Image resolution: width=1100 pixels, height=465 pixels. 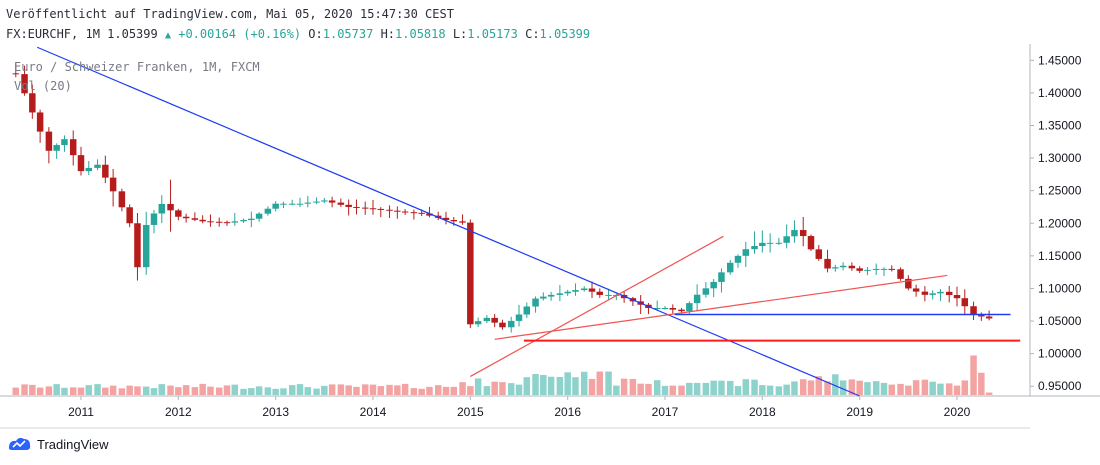 I want to click on tradingview-wordmark: TradingView, so click(x=73, y=444).